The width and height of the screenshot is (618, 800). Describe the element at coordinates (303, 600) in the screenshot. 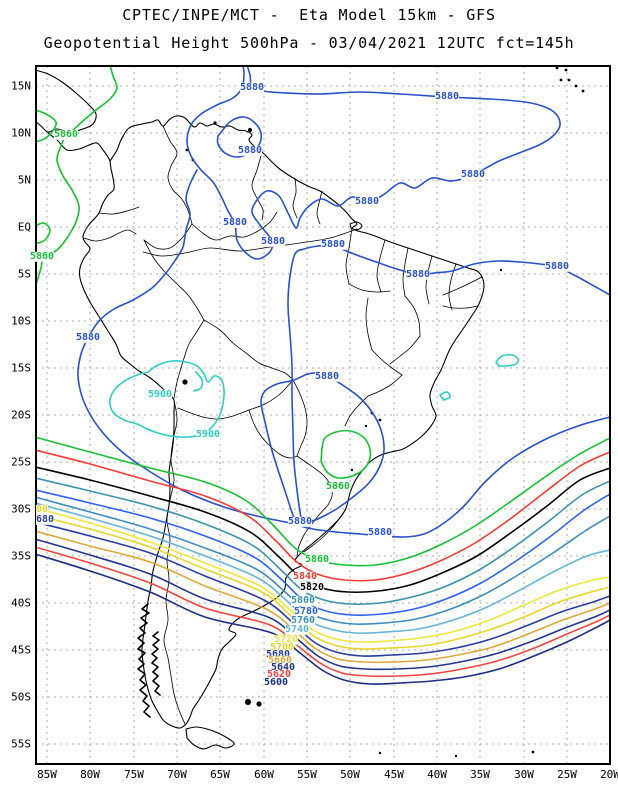

I see `contour-label-5800: 5800` at that location.